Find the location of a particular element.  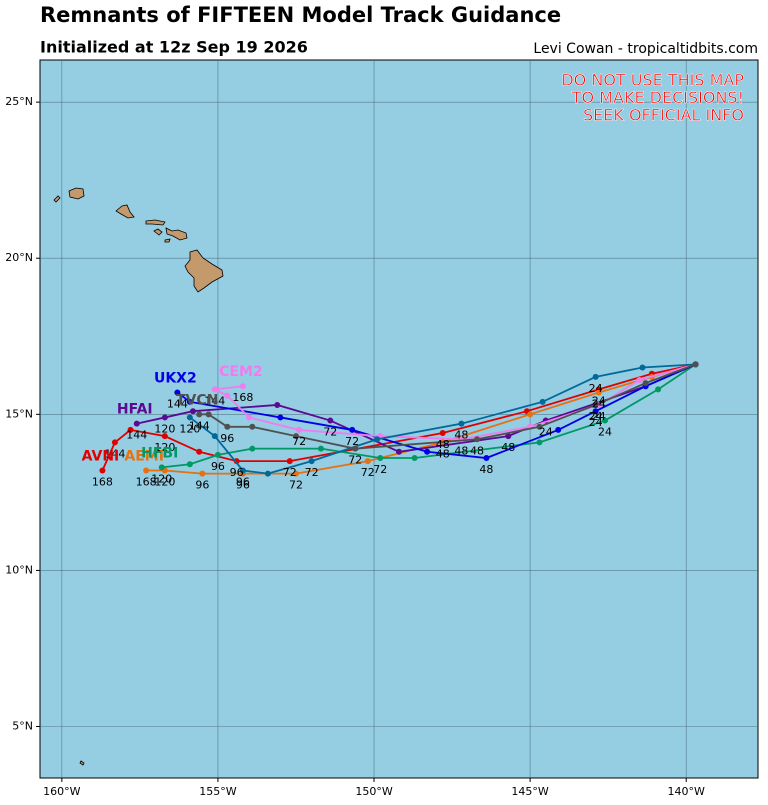

x-tick-label: 150°W is located at coordinates (373, 791).